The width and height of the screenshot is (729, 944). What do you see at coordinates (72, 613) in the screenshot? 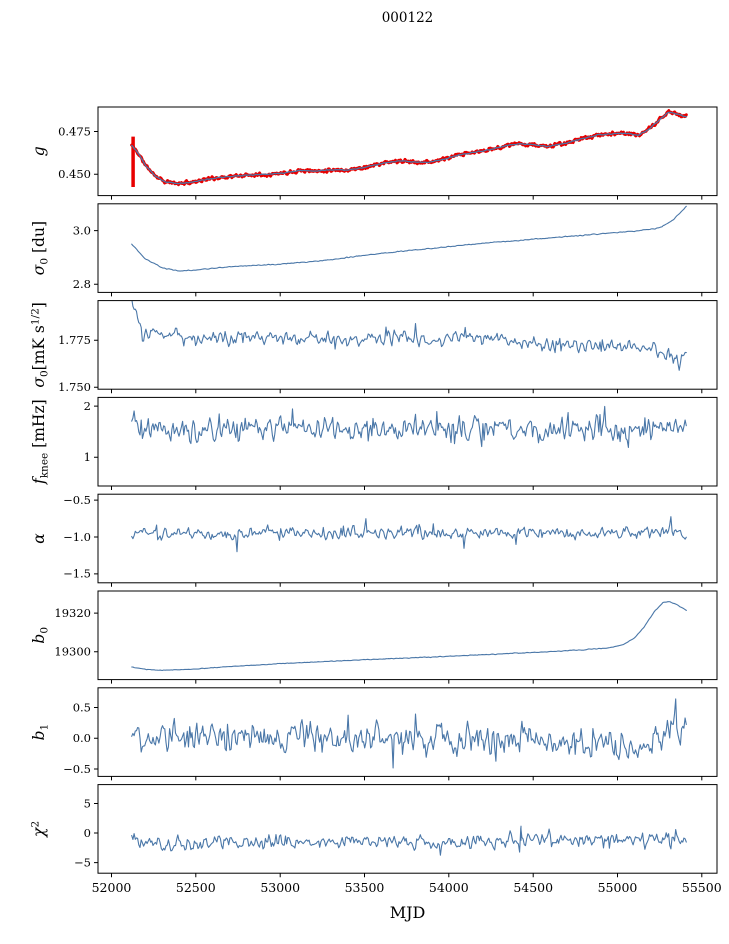
I see `y-tick-label: 19320` at bounding box center [72, 613].